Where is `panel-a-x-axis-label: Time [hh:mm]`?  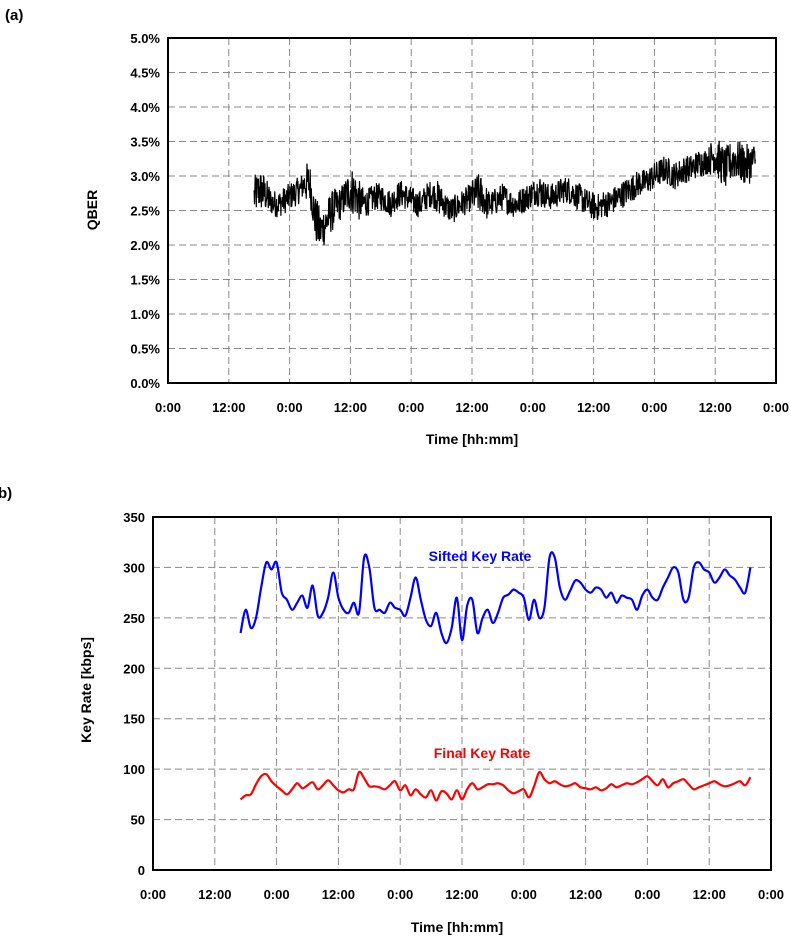
panel-a-x-axis-label: Time [hh:mm] is located at coordinates (472, 439).